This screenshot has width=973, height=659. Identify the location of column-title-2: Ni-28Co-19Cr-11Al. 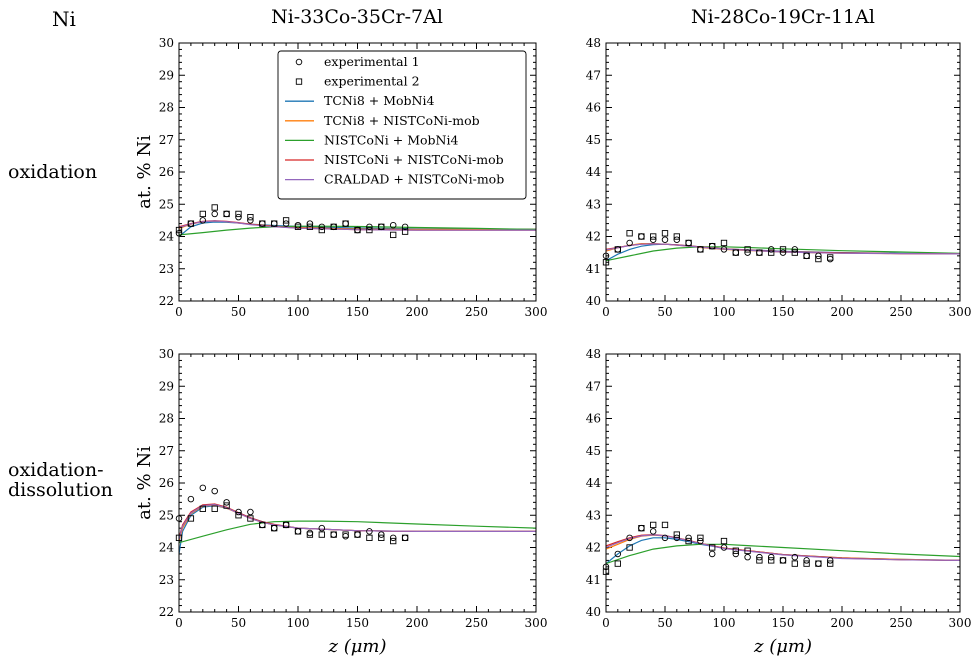
(783, 17).